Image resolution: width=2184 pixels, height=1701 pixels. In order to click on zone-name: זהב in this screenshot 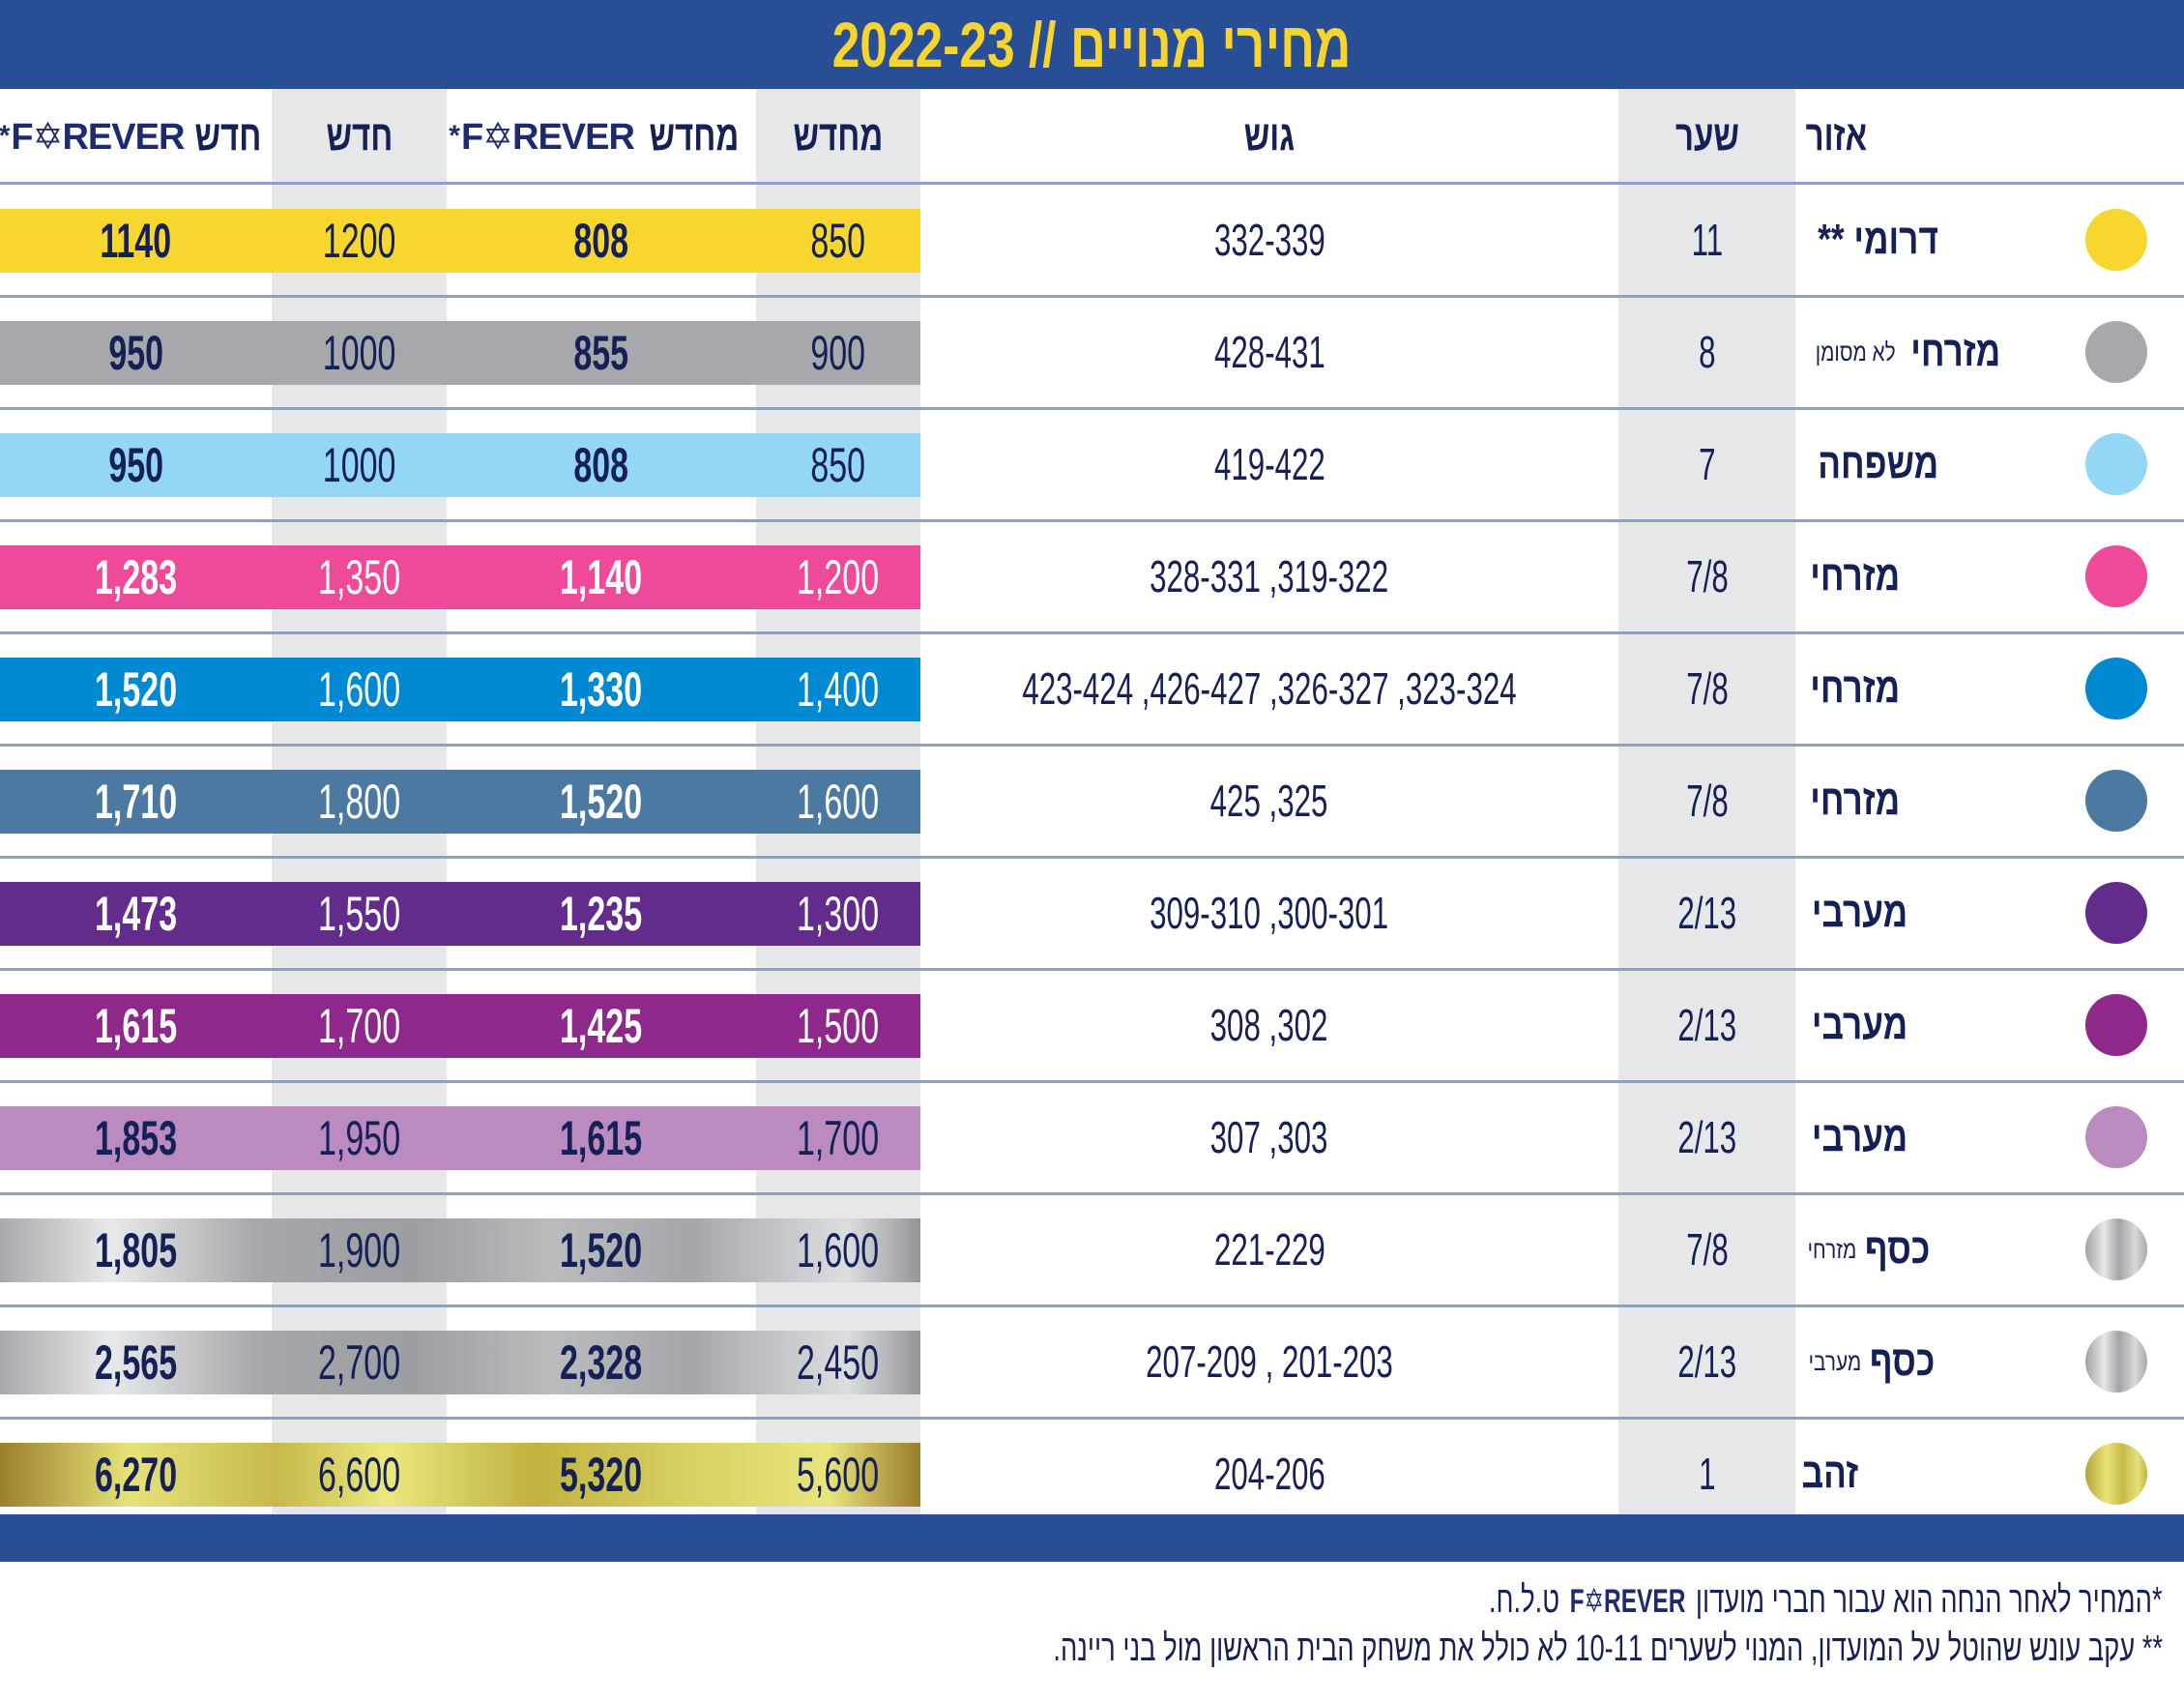, I will do `click(1830, 1474)`.